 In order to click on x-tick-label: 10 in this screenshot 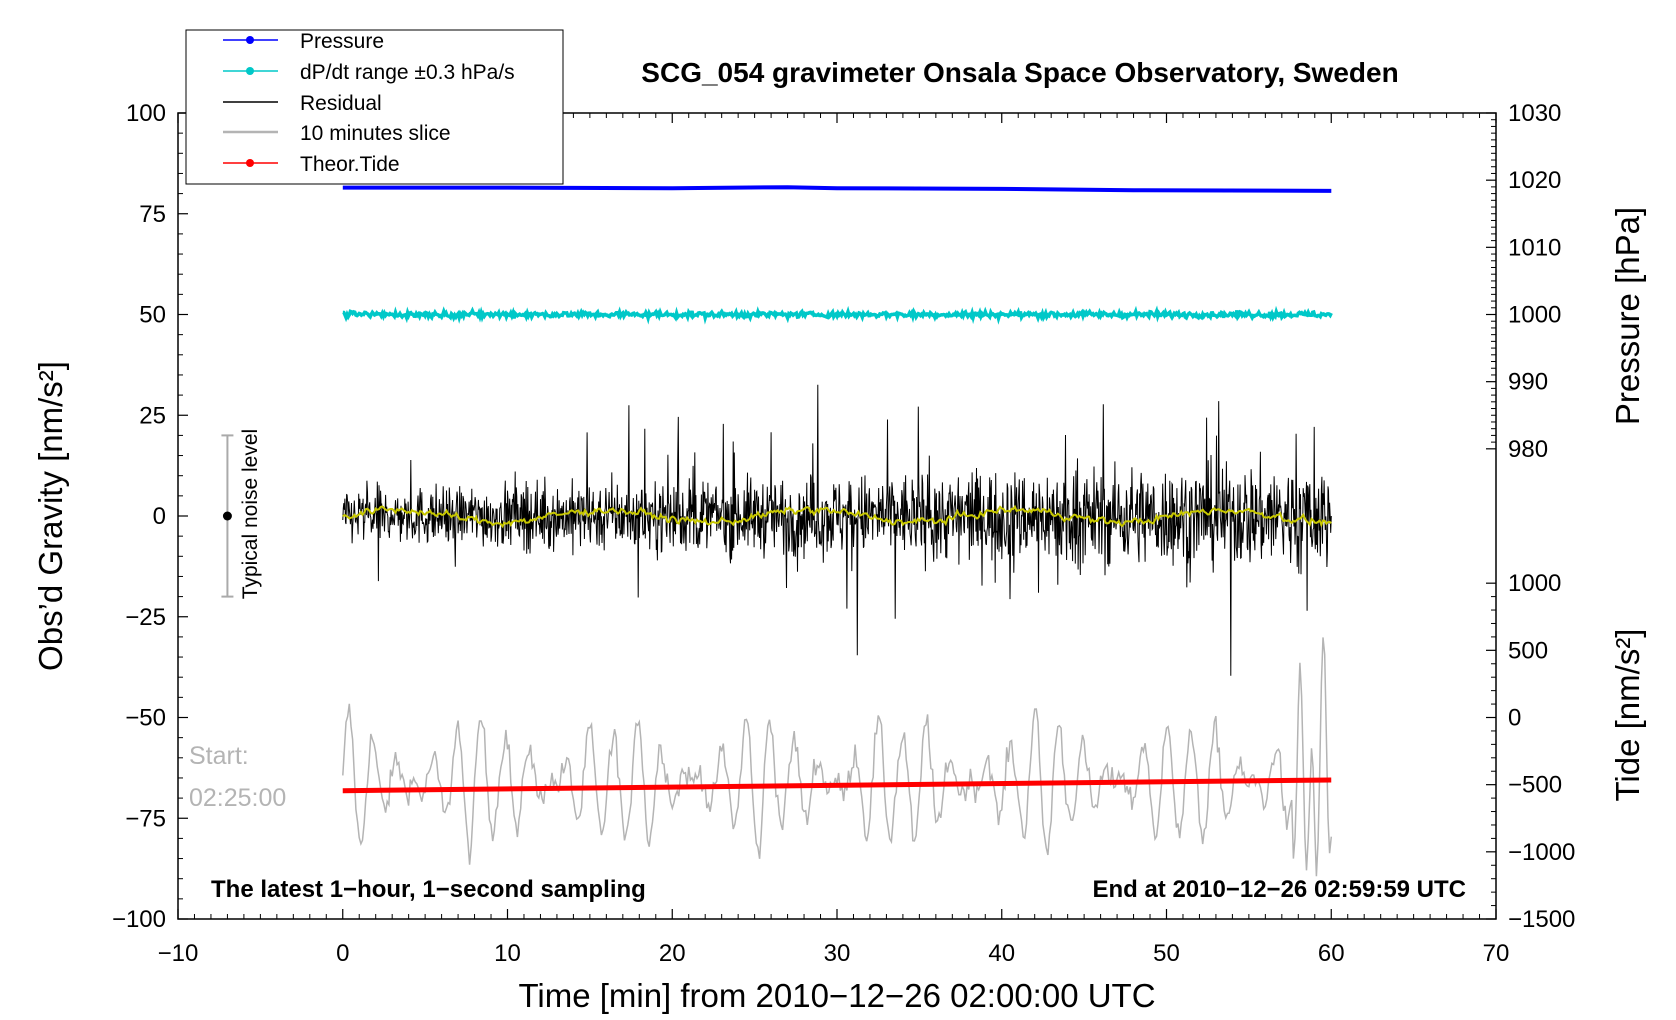, I will do `click(507, 953)`.